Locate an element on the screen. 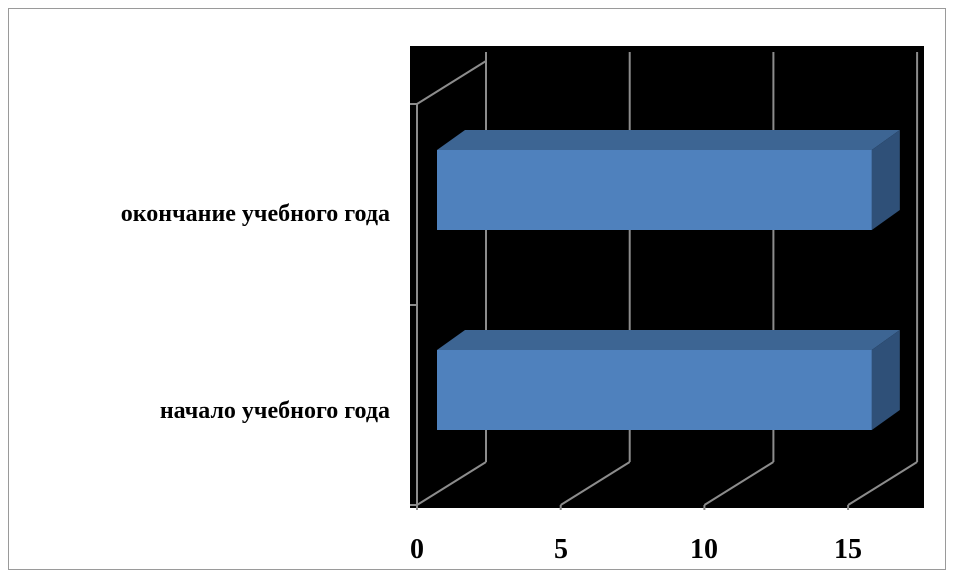 The width and height of the screenshot is (956, 579). x-tick-label-15: 15 is located at coordinates (848, 549).